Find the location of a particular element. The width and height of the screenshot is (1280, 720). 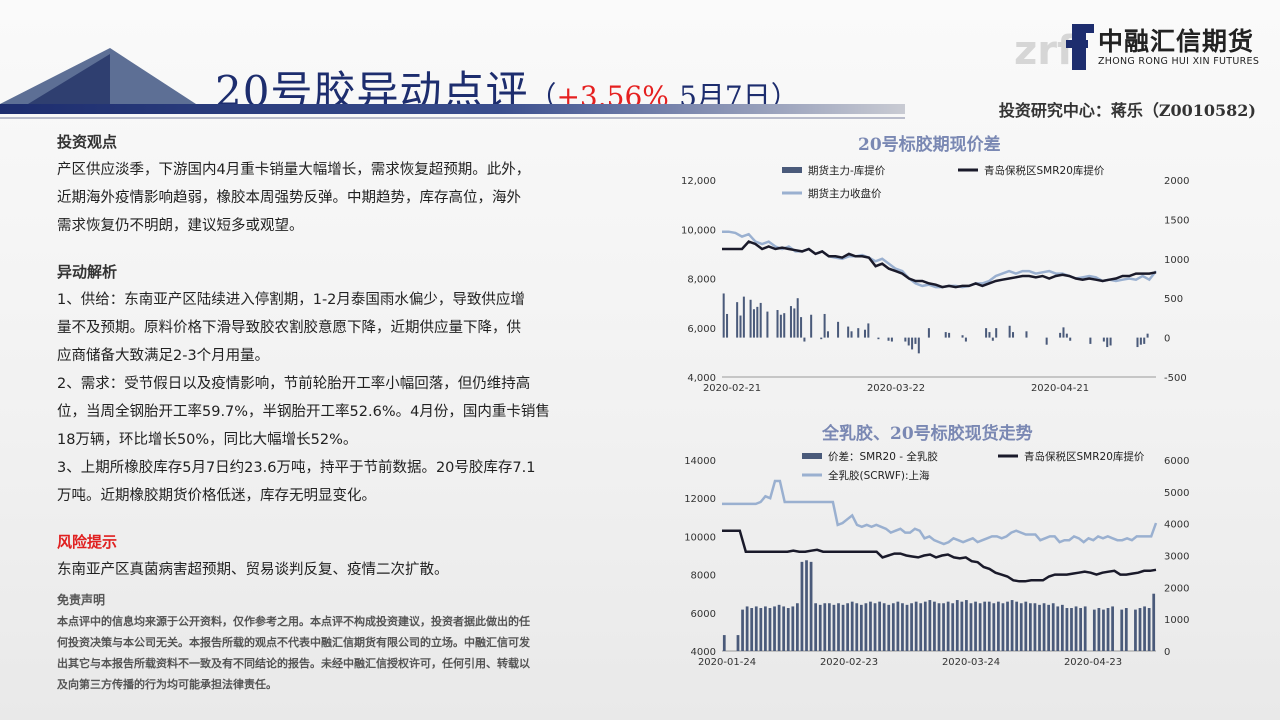

x-axis-tick-label: 2020-02-21 is located at coordinates (732, 388).